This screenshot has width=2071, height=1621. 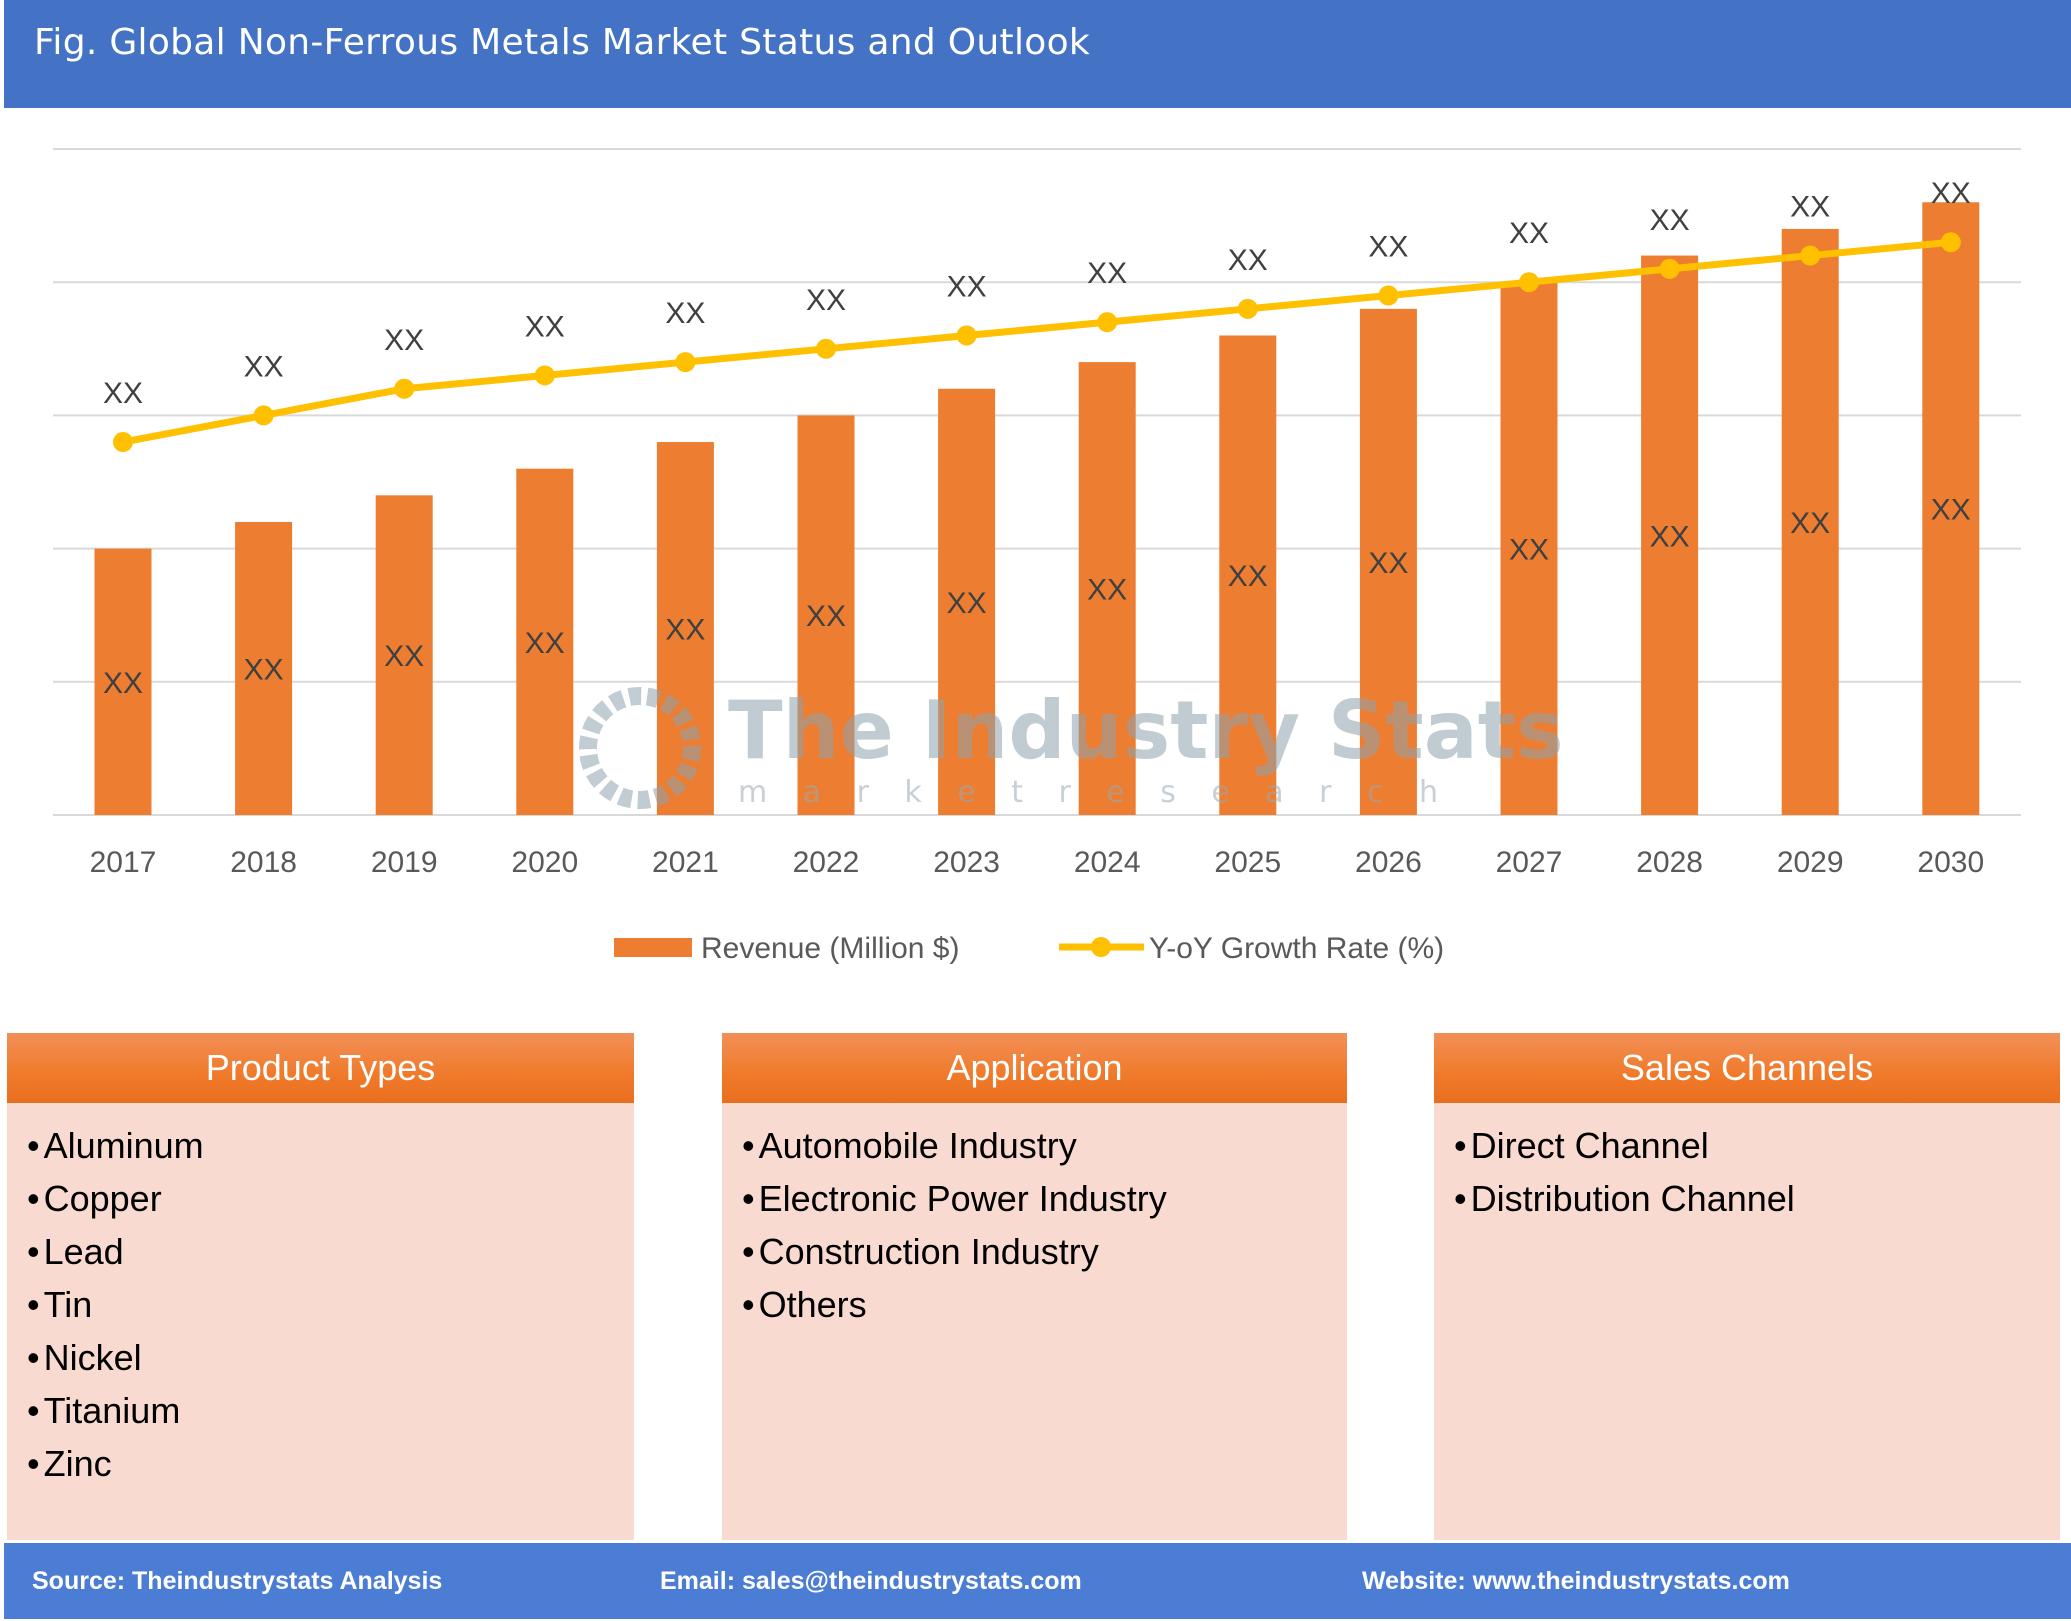 What do you see at coordinates (1044, 1198) in the screenshot?
I see `list-item: Electronic Power Industry` at bounding box center [1044, 1198].